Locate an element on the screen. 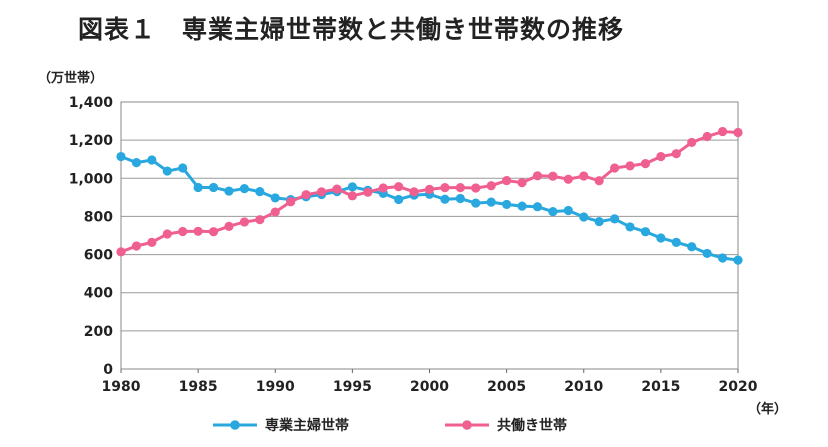 This screenshot has height=447, width=828. y-axis-ticks: 0 200 400 600 800 1,000 1,200 1,400 is located at coordinates (91, 236).